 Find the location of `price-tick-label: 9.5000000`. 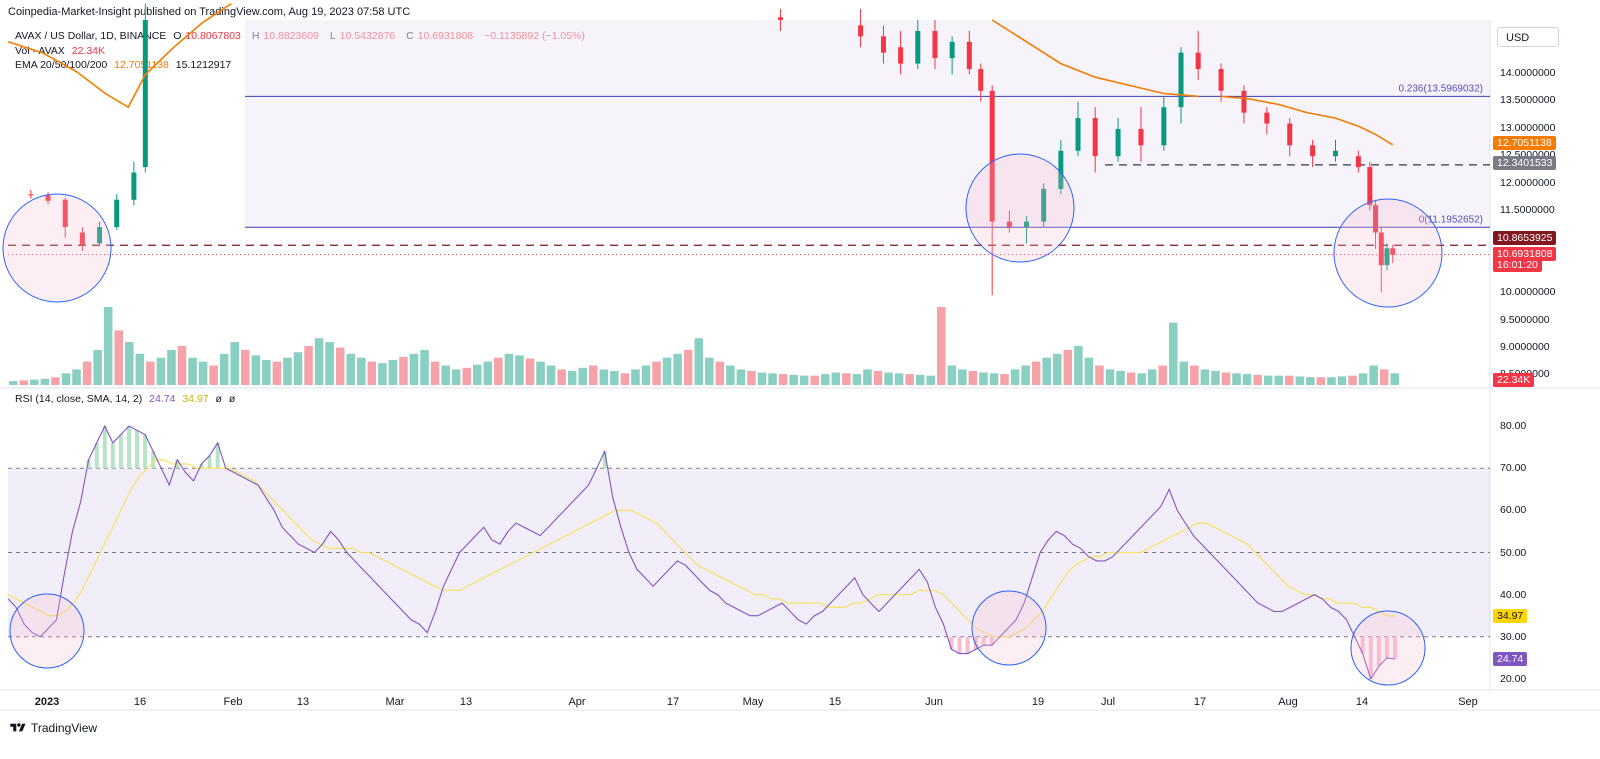

price-tick-label: 9.5000000 is located at coordinates (1525, 320).